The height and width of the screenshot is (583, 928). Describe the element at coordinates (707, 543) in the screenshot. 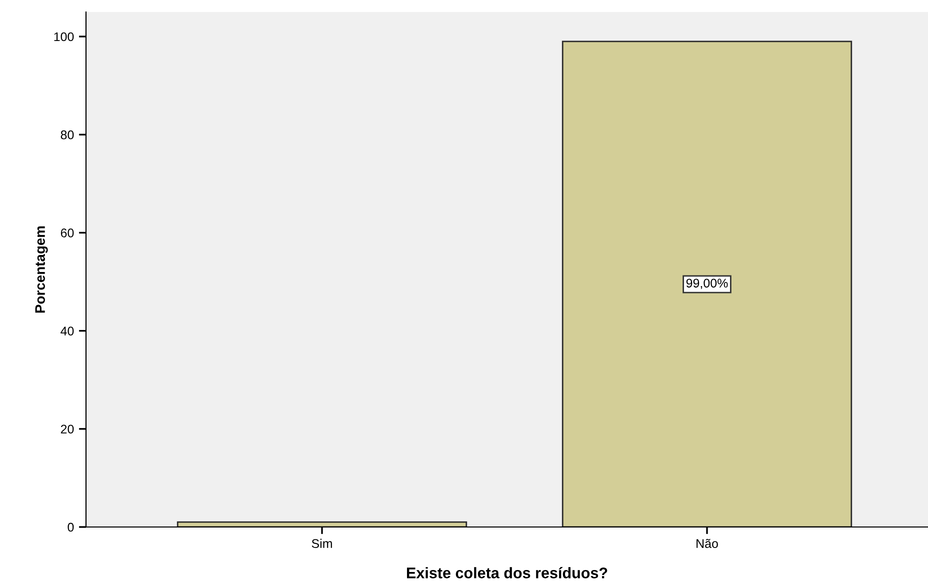

I see `x-tick-label: Não` at that location.